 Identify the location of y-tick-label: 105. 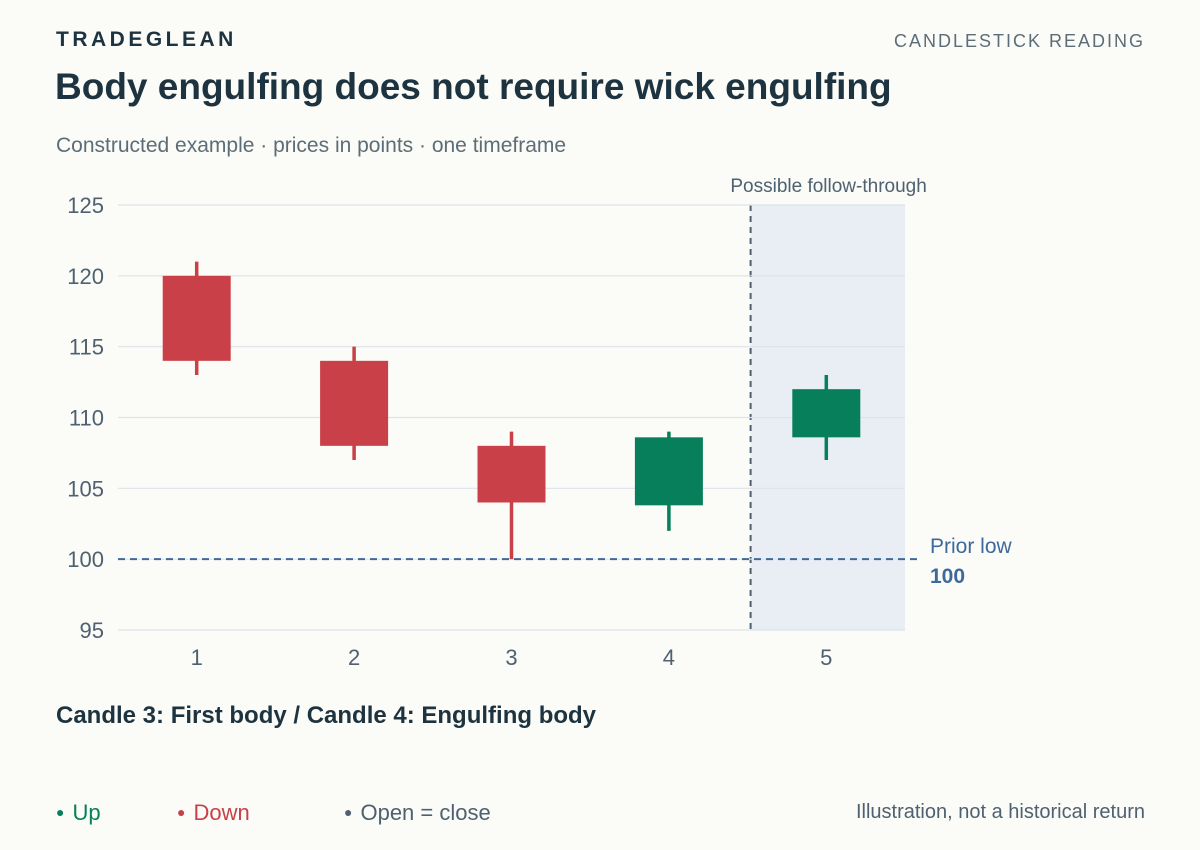
(85, 488).